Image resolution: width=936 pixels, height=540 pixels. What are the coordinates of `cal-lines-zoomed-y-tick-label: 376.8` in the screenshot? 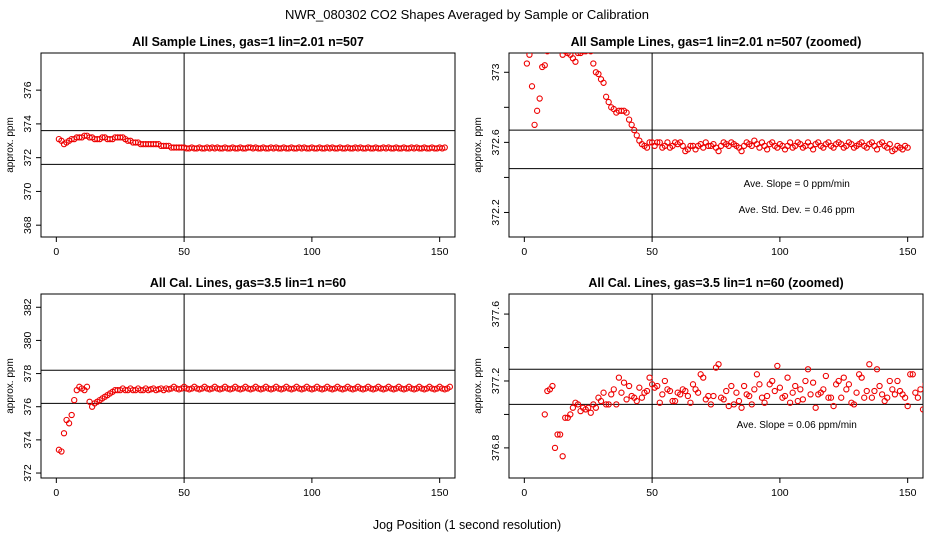 It's located at (496, 448).